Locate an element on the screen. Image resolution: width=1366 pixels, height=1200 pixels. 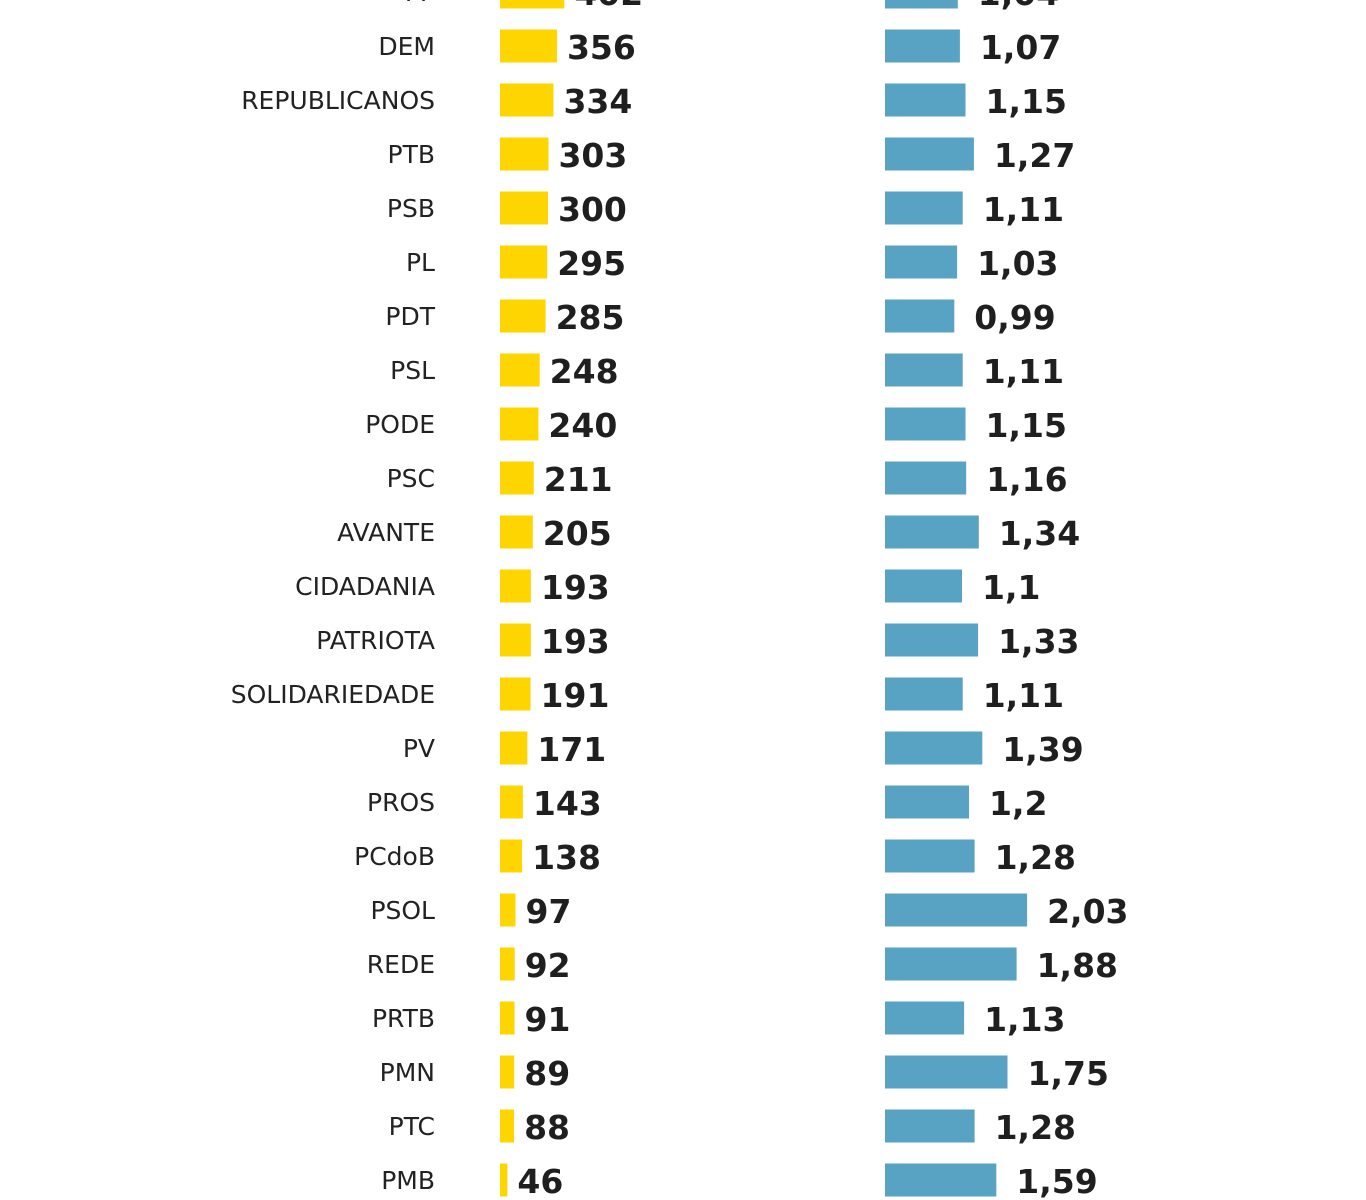
data-label-ratio: 1,04 is located at coordinates (1018, 6).